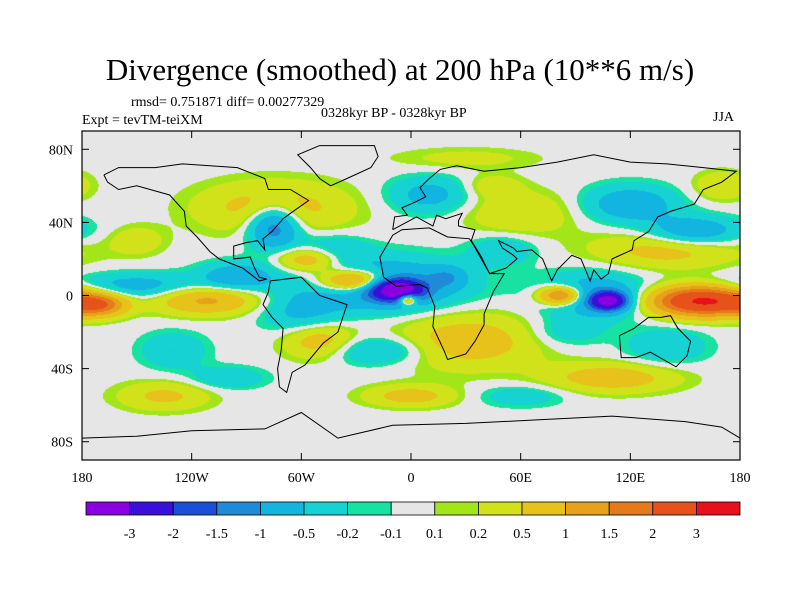 This screenshot has width=800, height=600. I want to click on y-tick-label: 40N, so click(61, 223).